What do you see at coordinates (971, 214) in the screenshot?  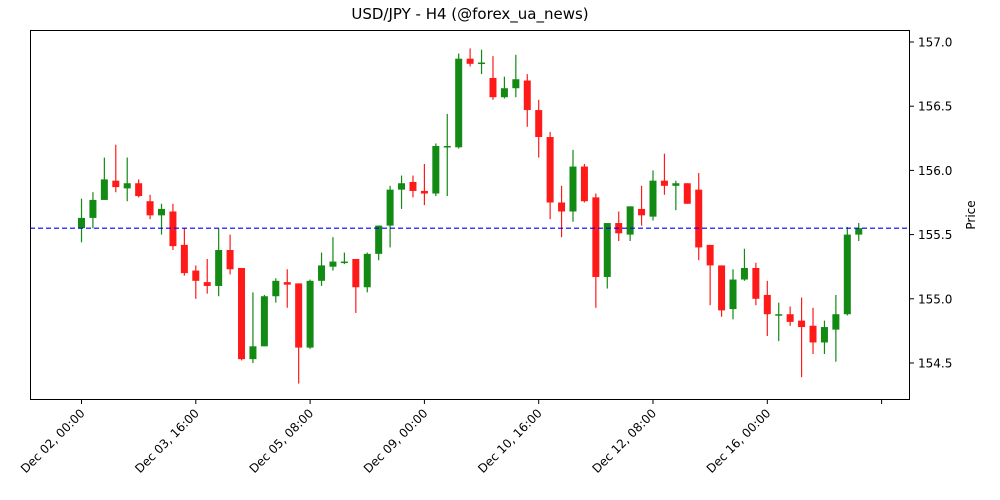 I see `y-axis-label: Price` at bounding box center [971, 214].